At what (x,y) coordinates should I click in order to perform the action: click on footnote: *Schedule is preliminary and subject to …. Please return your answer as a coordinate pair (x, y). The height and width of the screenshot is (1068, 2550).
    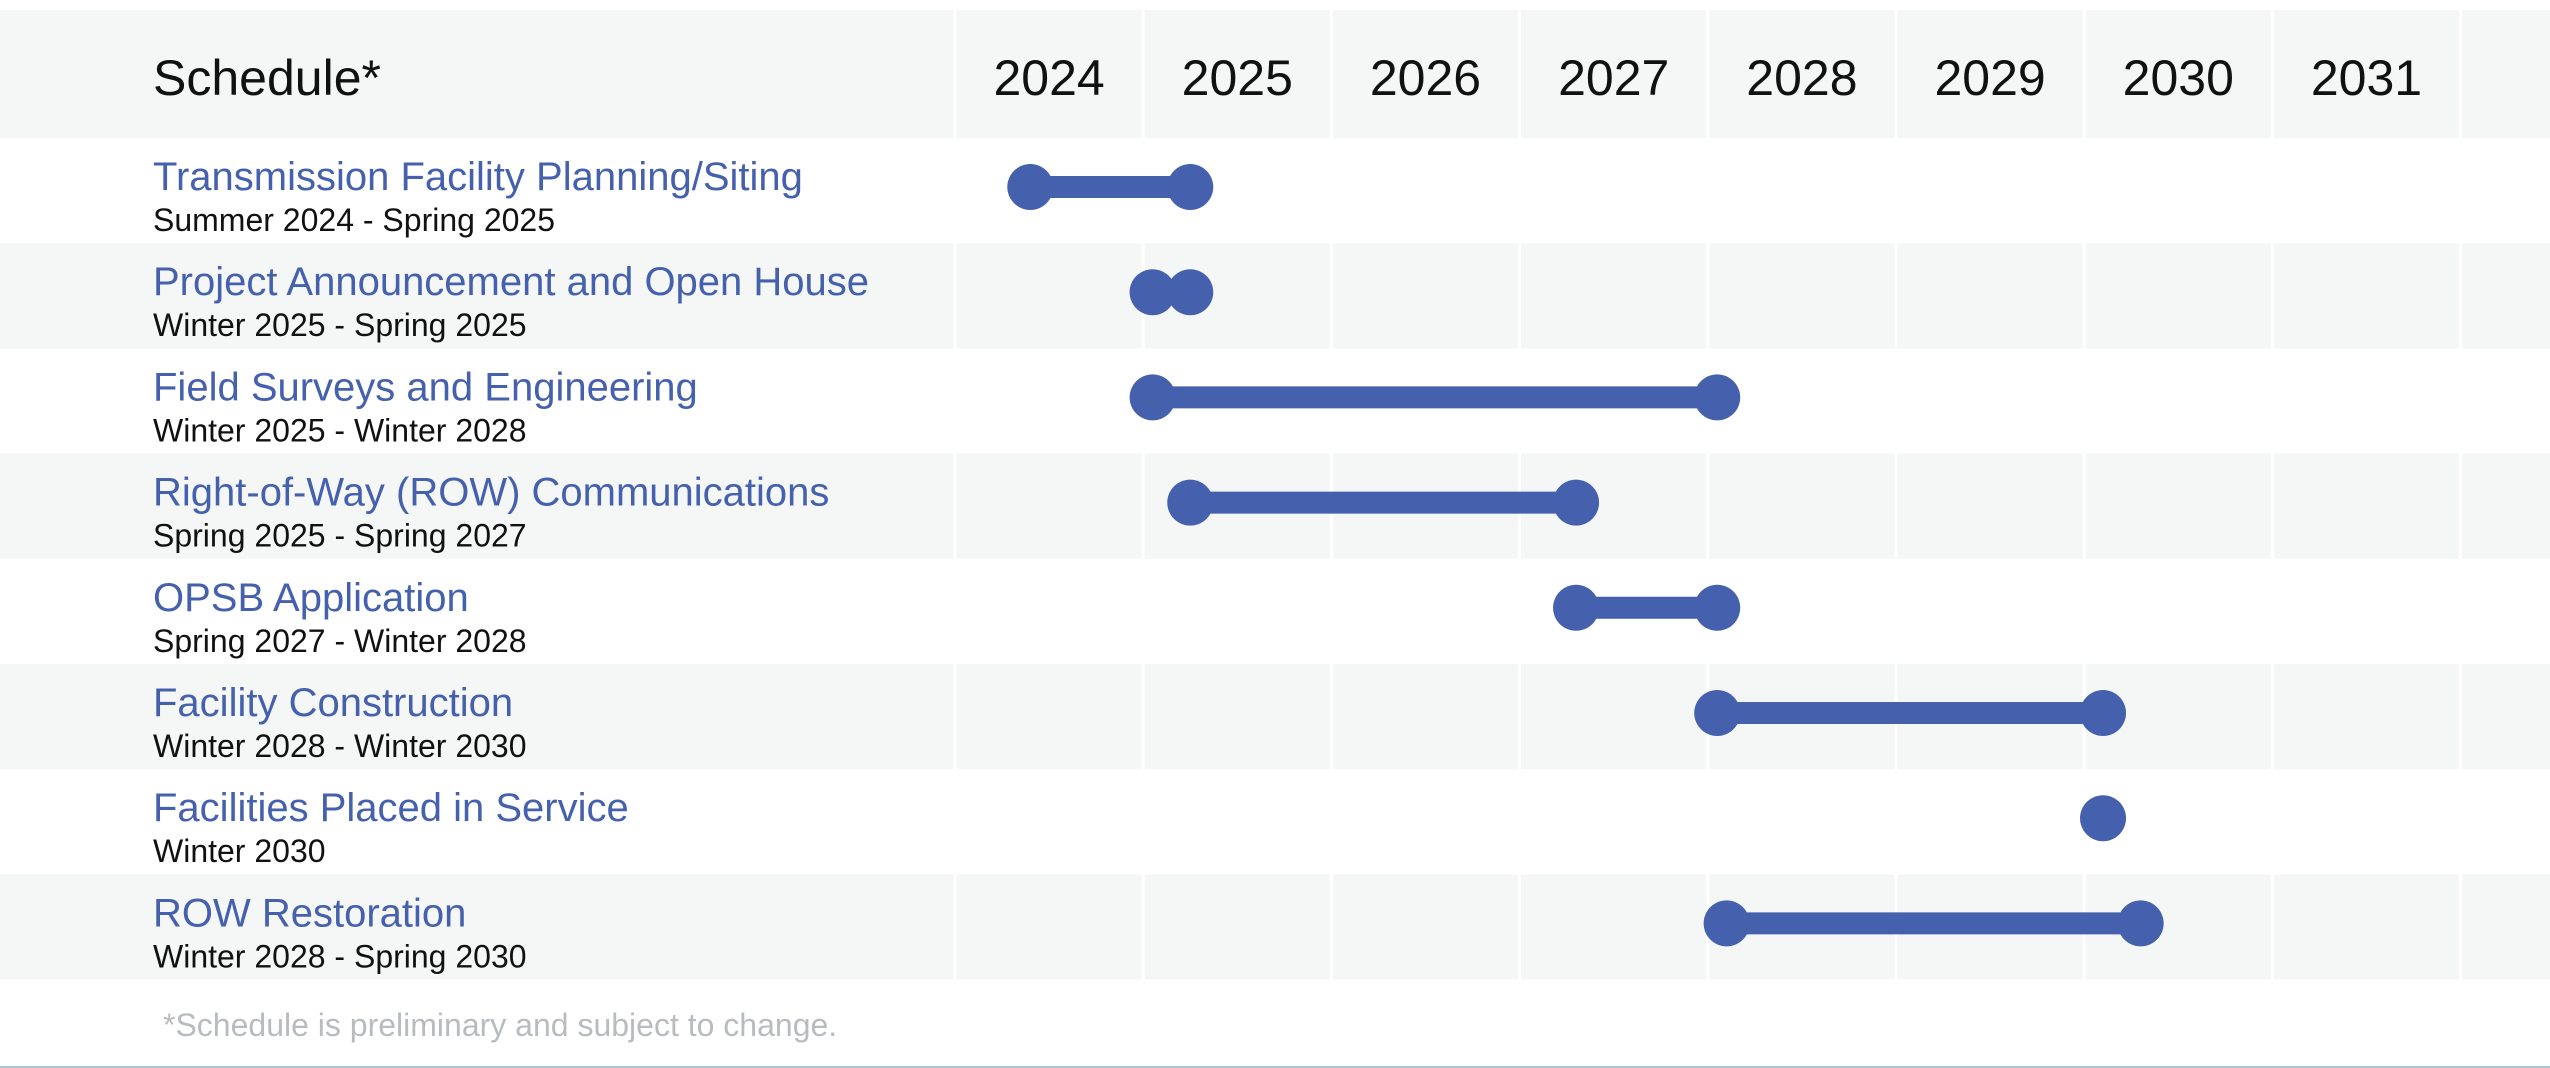
    Looking at the image, I should click on (500, 1025).